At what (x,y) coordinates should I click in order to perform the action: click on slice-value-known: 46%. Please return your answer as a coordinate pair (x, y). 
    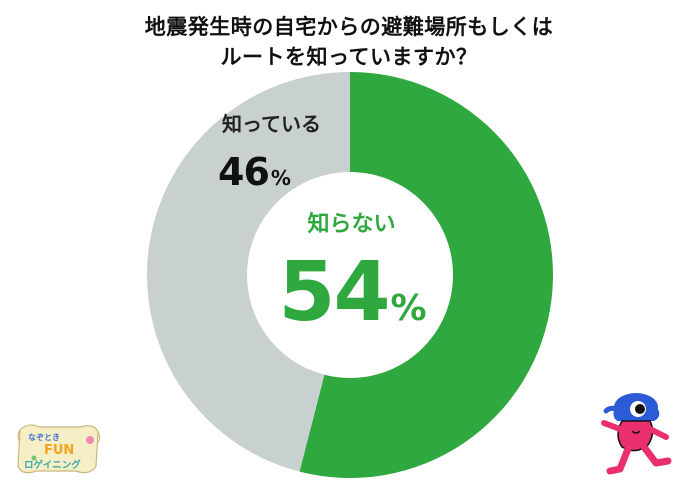
    Looking at the image, I should click on (254, 172).